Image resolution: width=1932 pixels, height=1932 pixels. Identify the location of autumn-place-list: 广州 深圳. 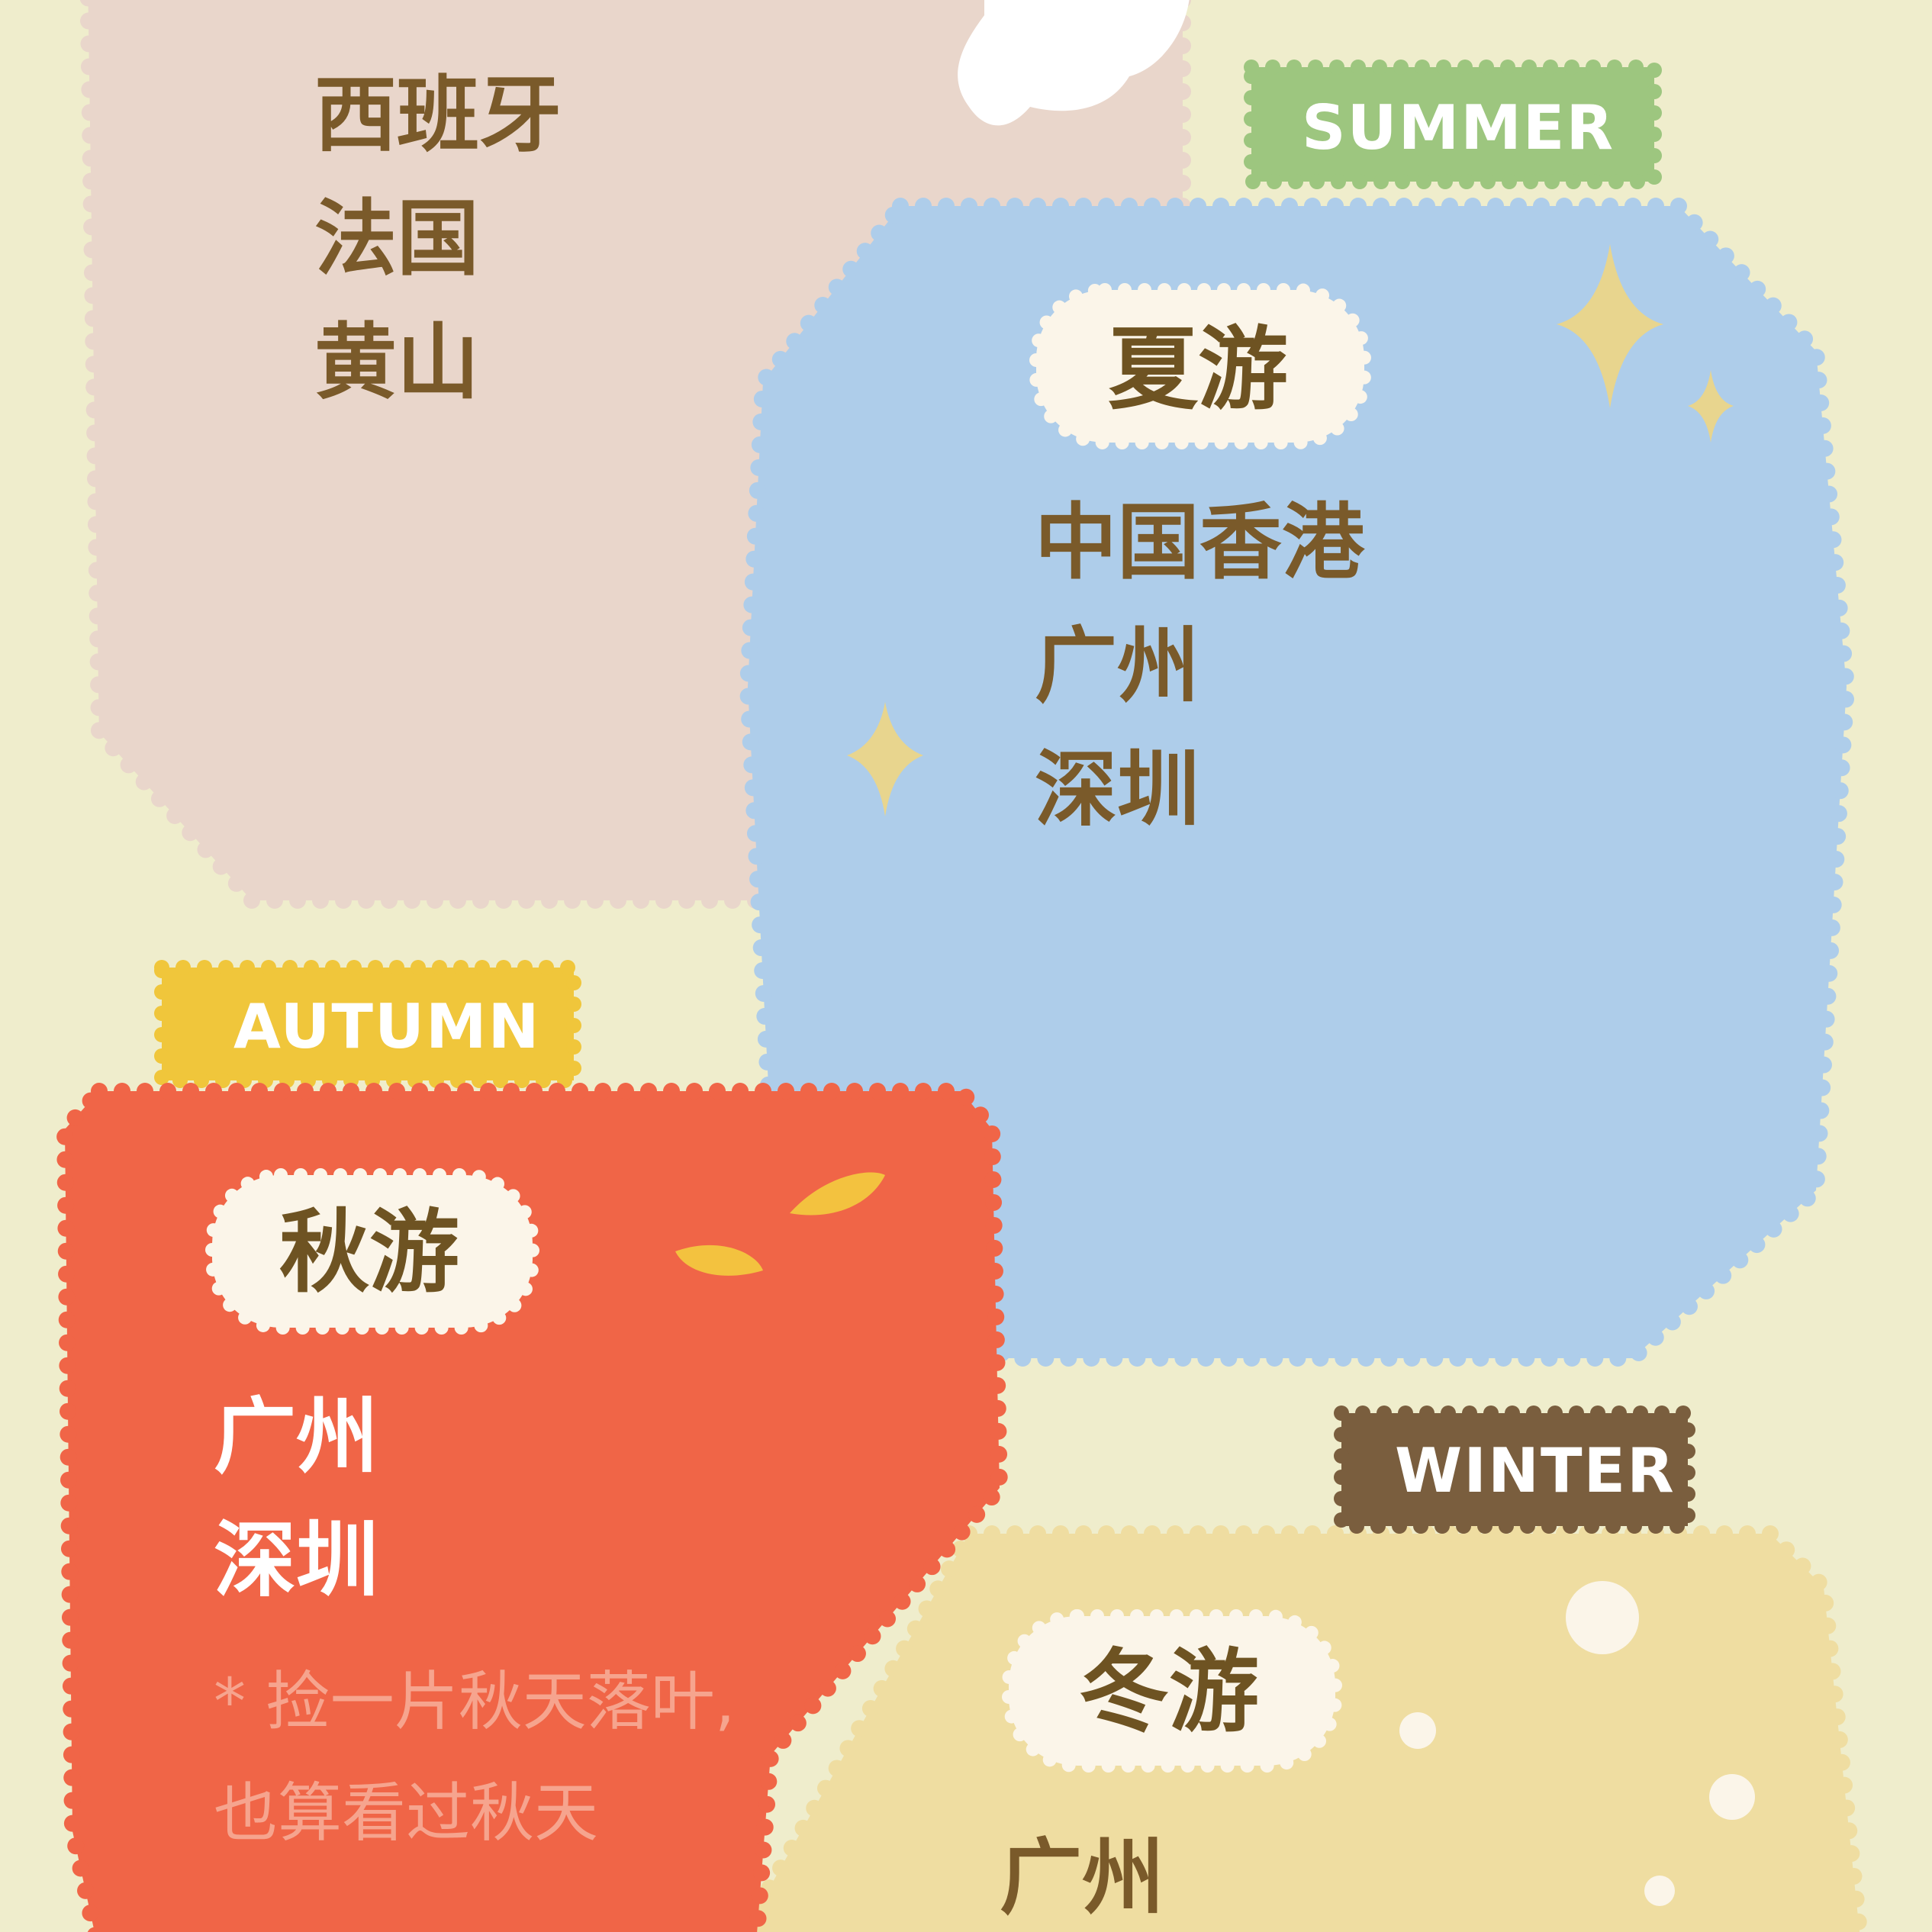
(296, 1520).